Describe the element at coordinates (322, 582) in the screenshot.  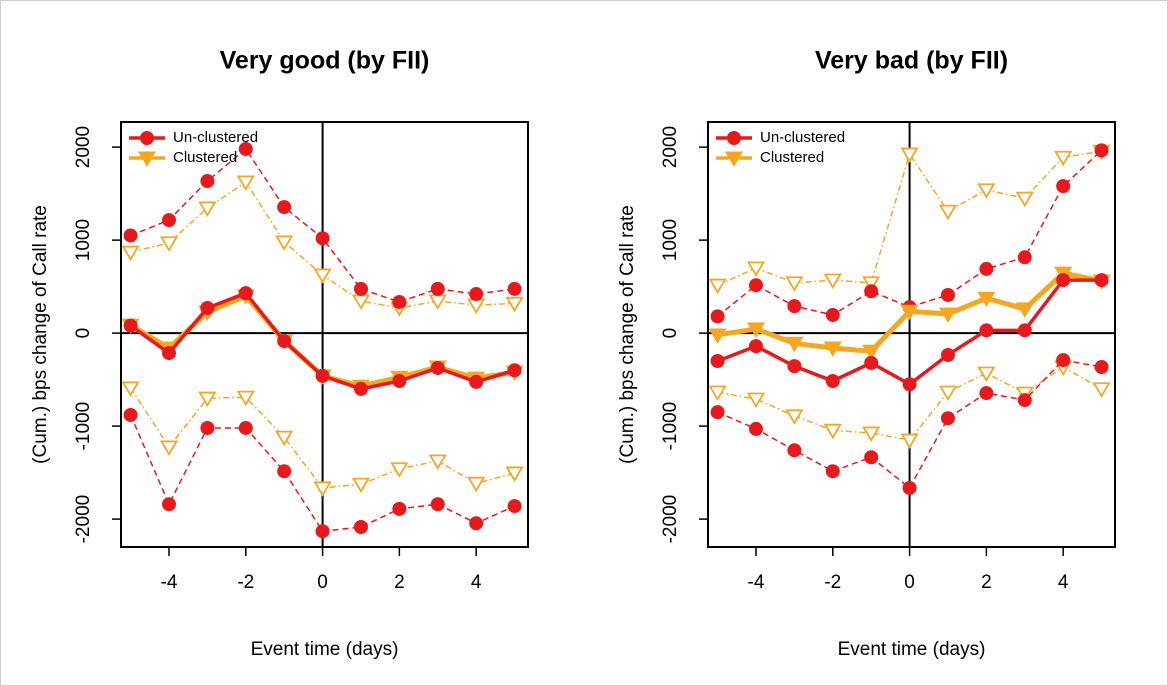
I see `x-tick-label: 0` at that location.